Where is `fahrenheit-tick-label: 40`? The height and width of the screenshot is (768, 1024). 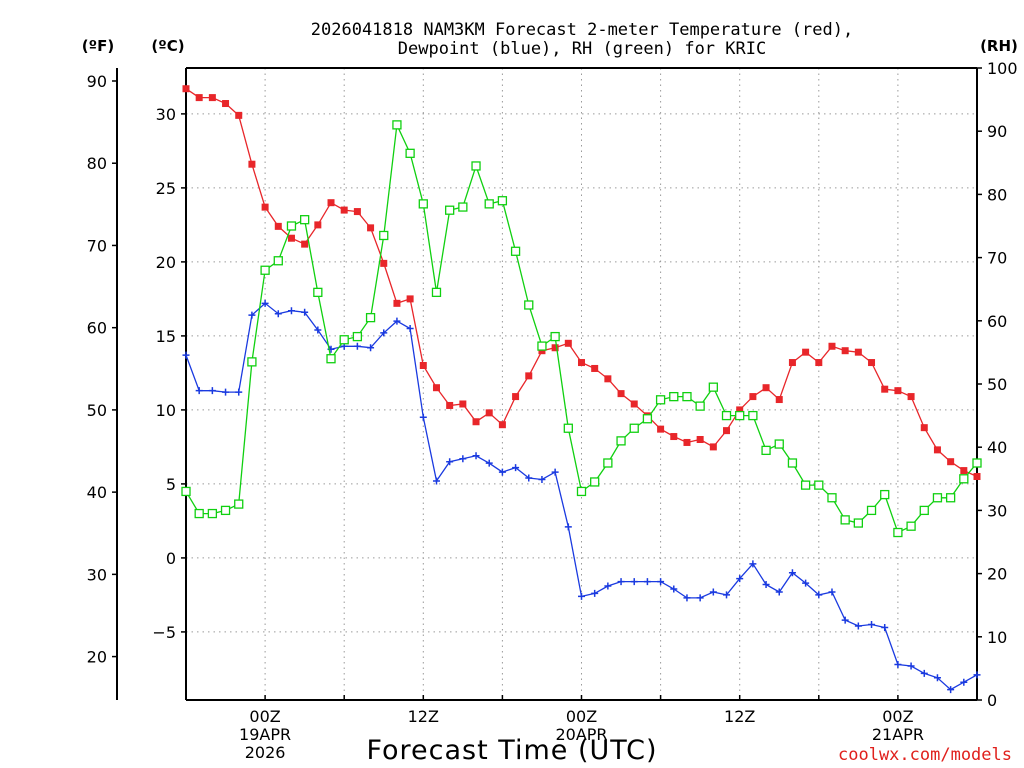 fahrenheit-tick-label: 40 is located at coordinates (97, 492).